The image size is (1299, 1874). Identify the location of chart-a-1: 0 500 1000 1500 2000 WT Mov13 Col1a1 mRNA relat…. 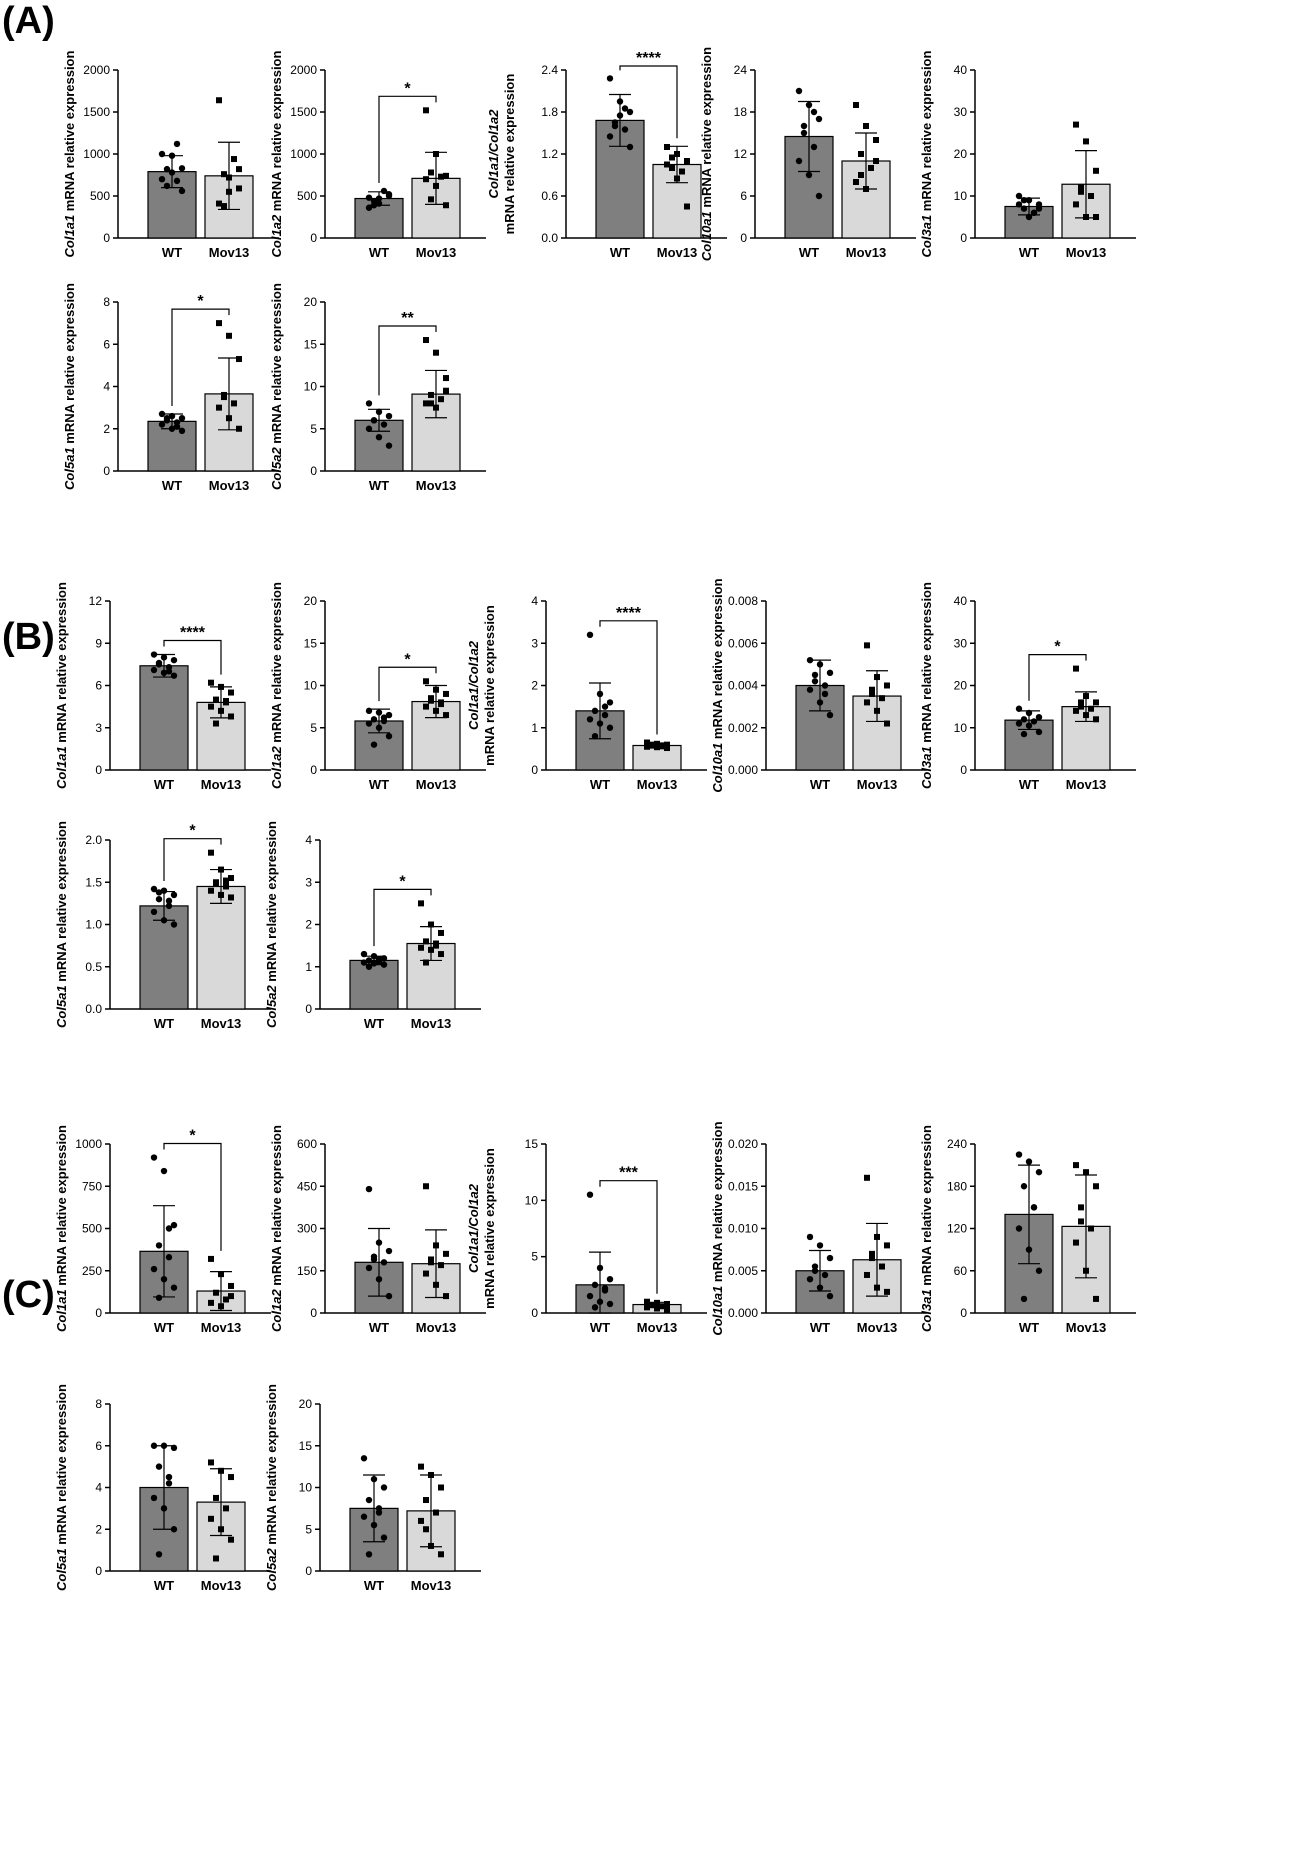
(170, 155).